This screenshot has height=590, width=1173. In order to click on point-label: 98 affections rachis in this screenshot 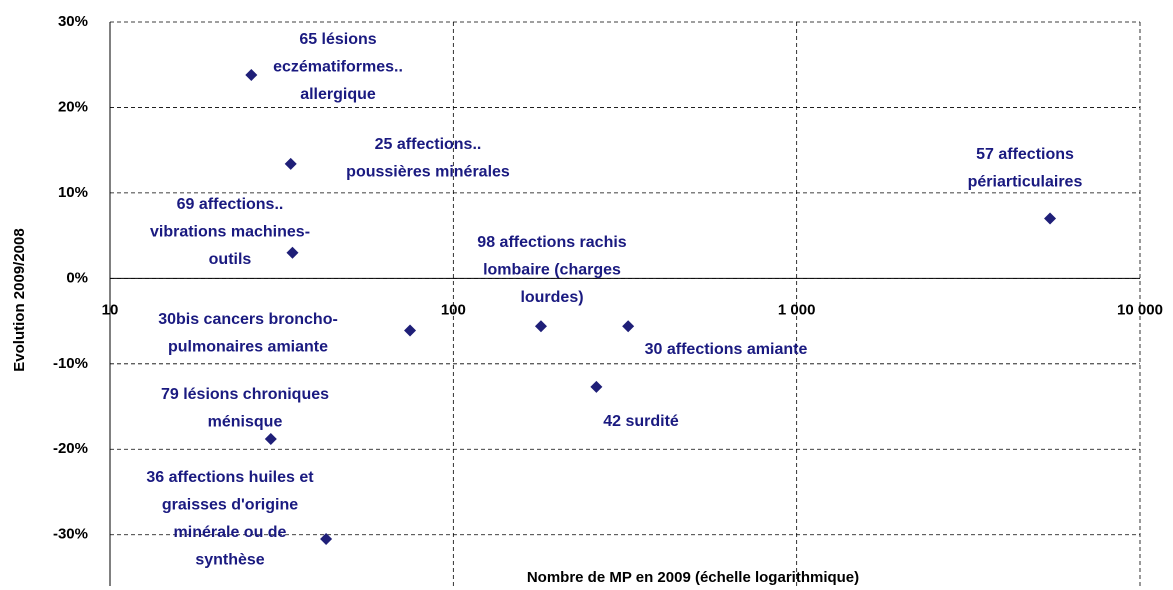, I will do `click(552, 242)`.